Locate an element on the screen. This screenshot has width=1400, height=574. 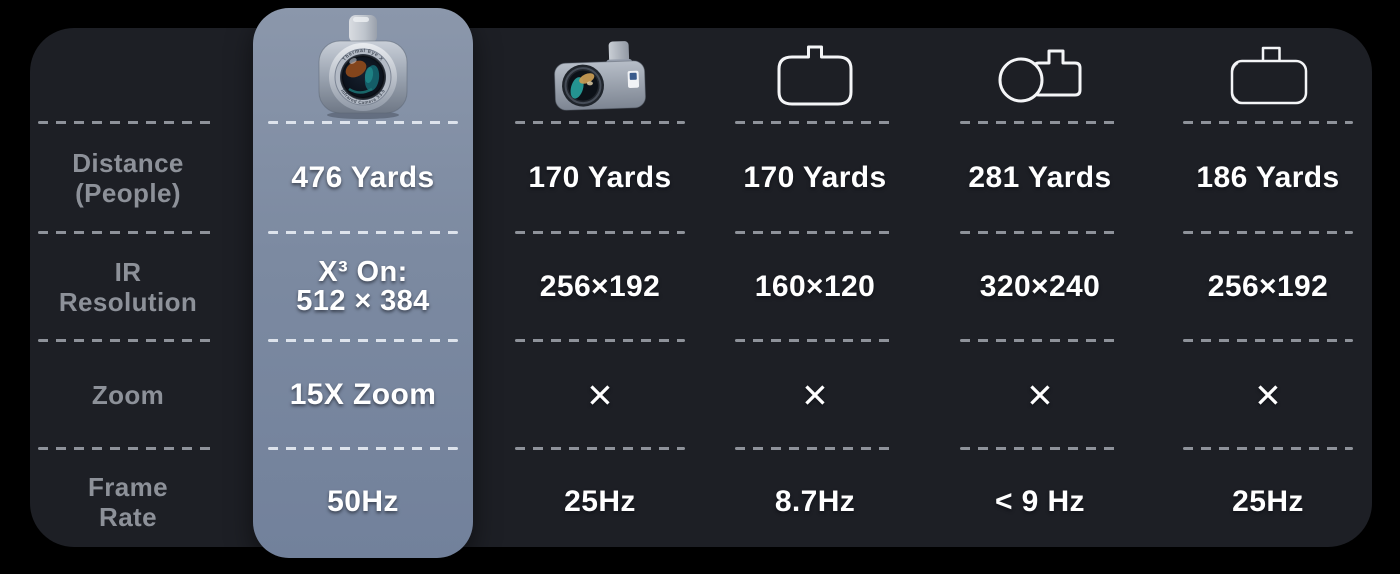
featured-product-image-cell: Thermal Eye X Infrared Camera X3.0 is located at coordinates (363, 69).